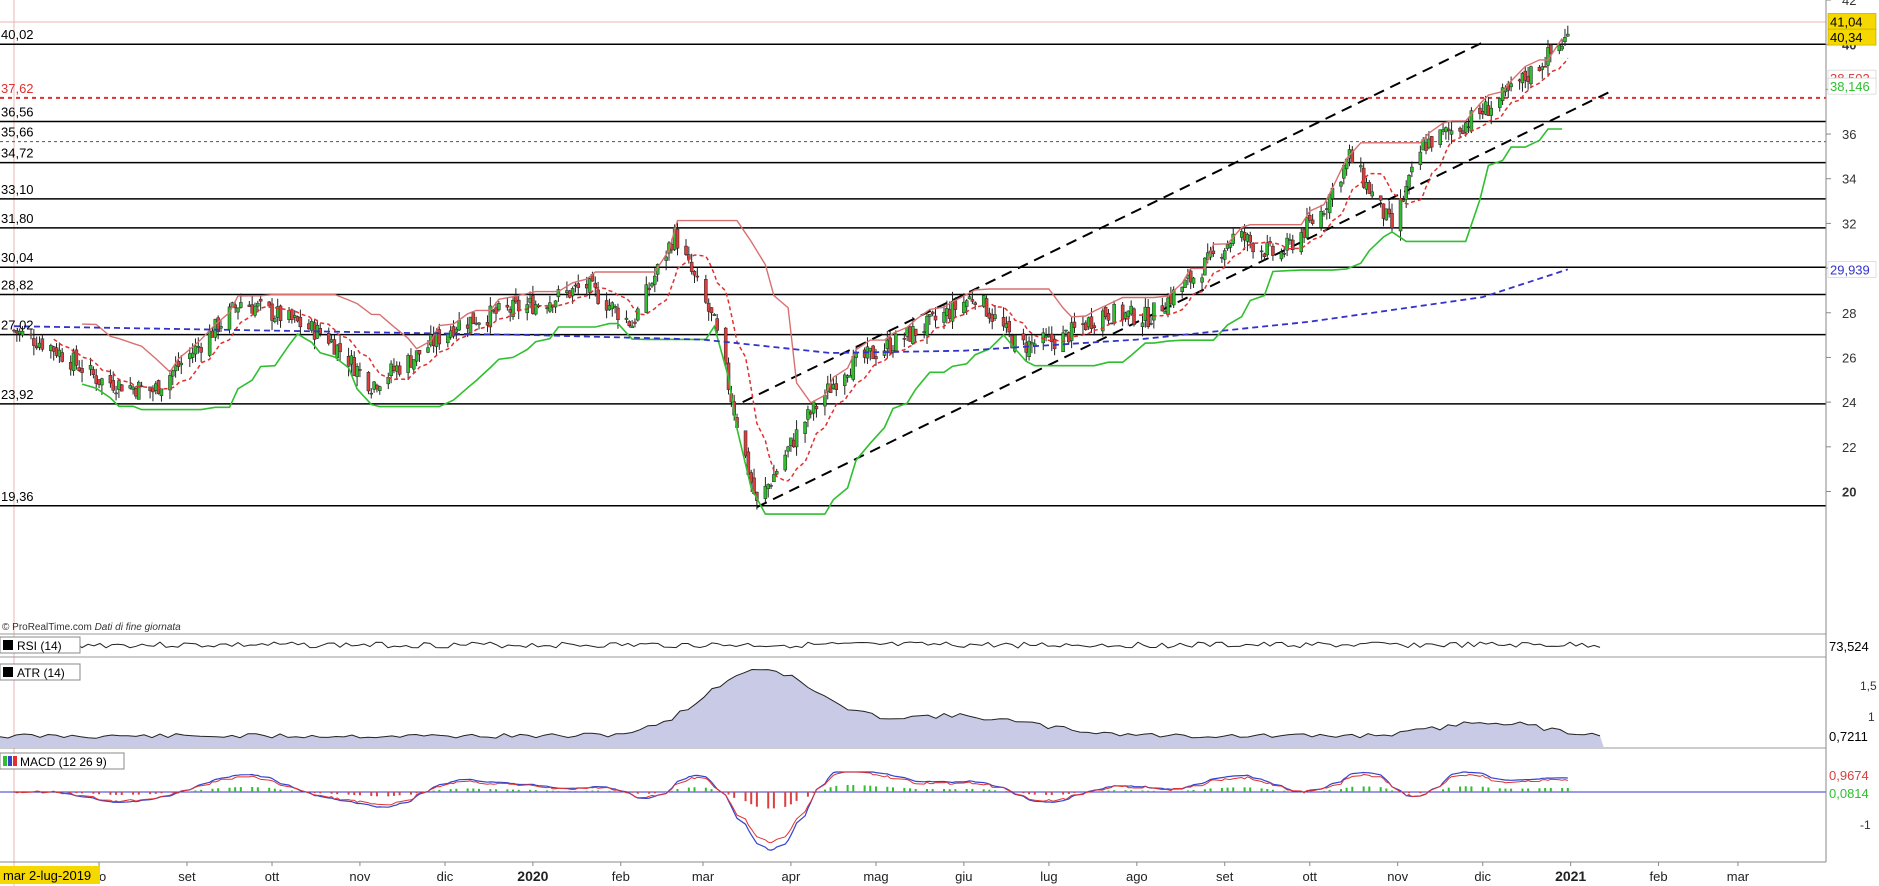 This screenshot has width=1879, height=886. What do you see at coordinates (17, 394) in the screenshot?
I see `level-label: 23,92` at bounding box center [17, 394].